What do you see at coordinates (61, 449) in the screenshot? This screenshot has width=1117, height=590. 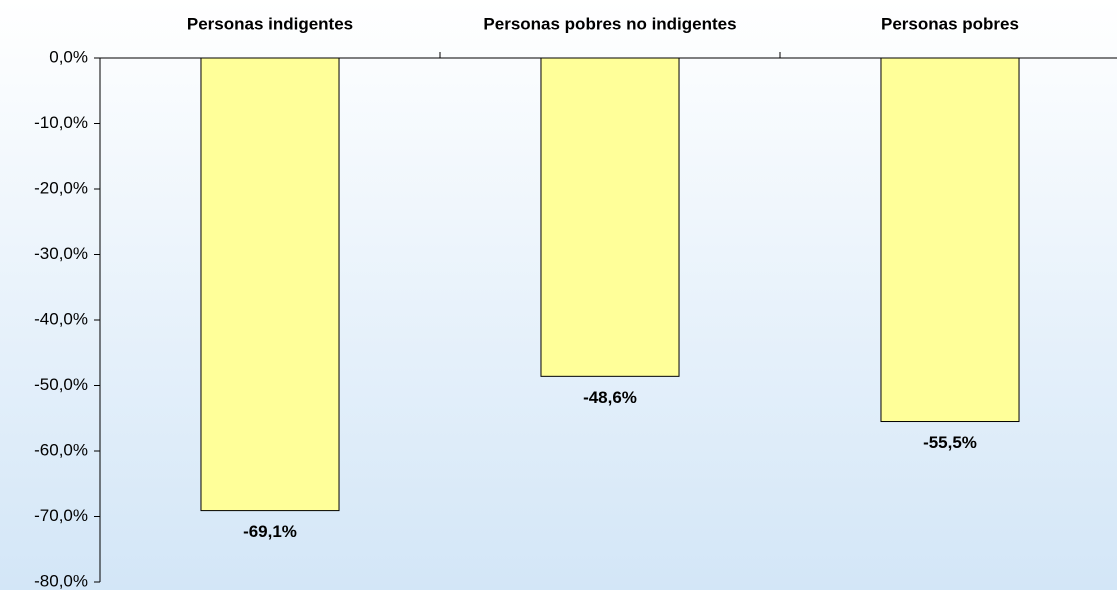 I see `y-tick-label: -60,0%` at bounding box center [61, 449].